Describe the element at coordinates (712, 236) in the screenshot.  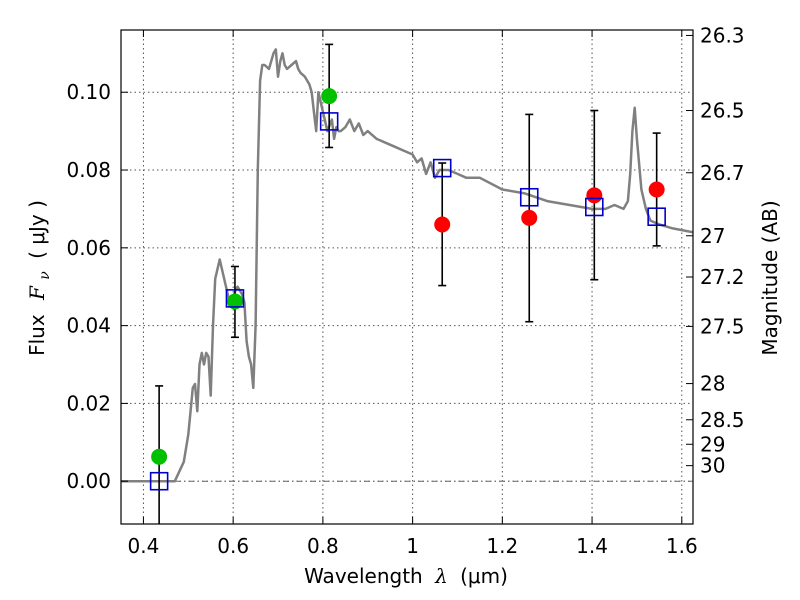
I see `y2-tick-label: 27` at that location.